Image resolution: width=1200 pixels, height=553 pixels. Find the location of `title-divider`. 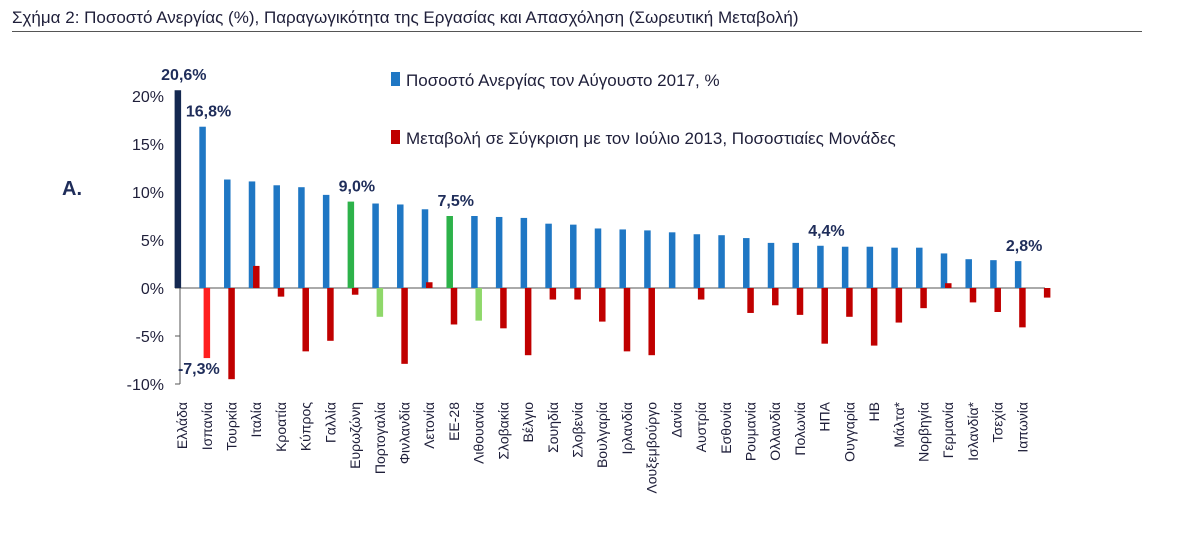

title-divider is located at coordinates (577, 31).